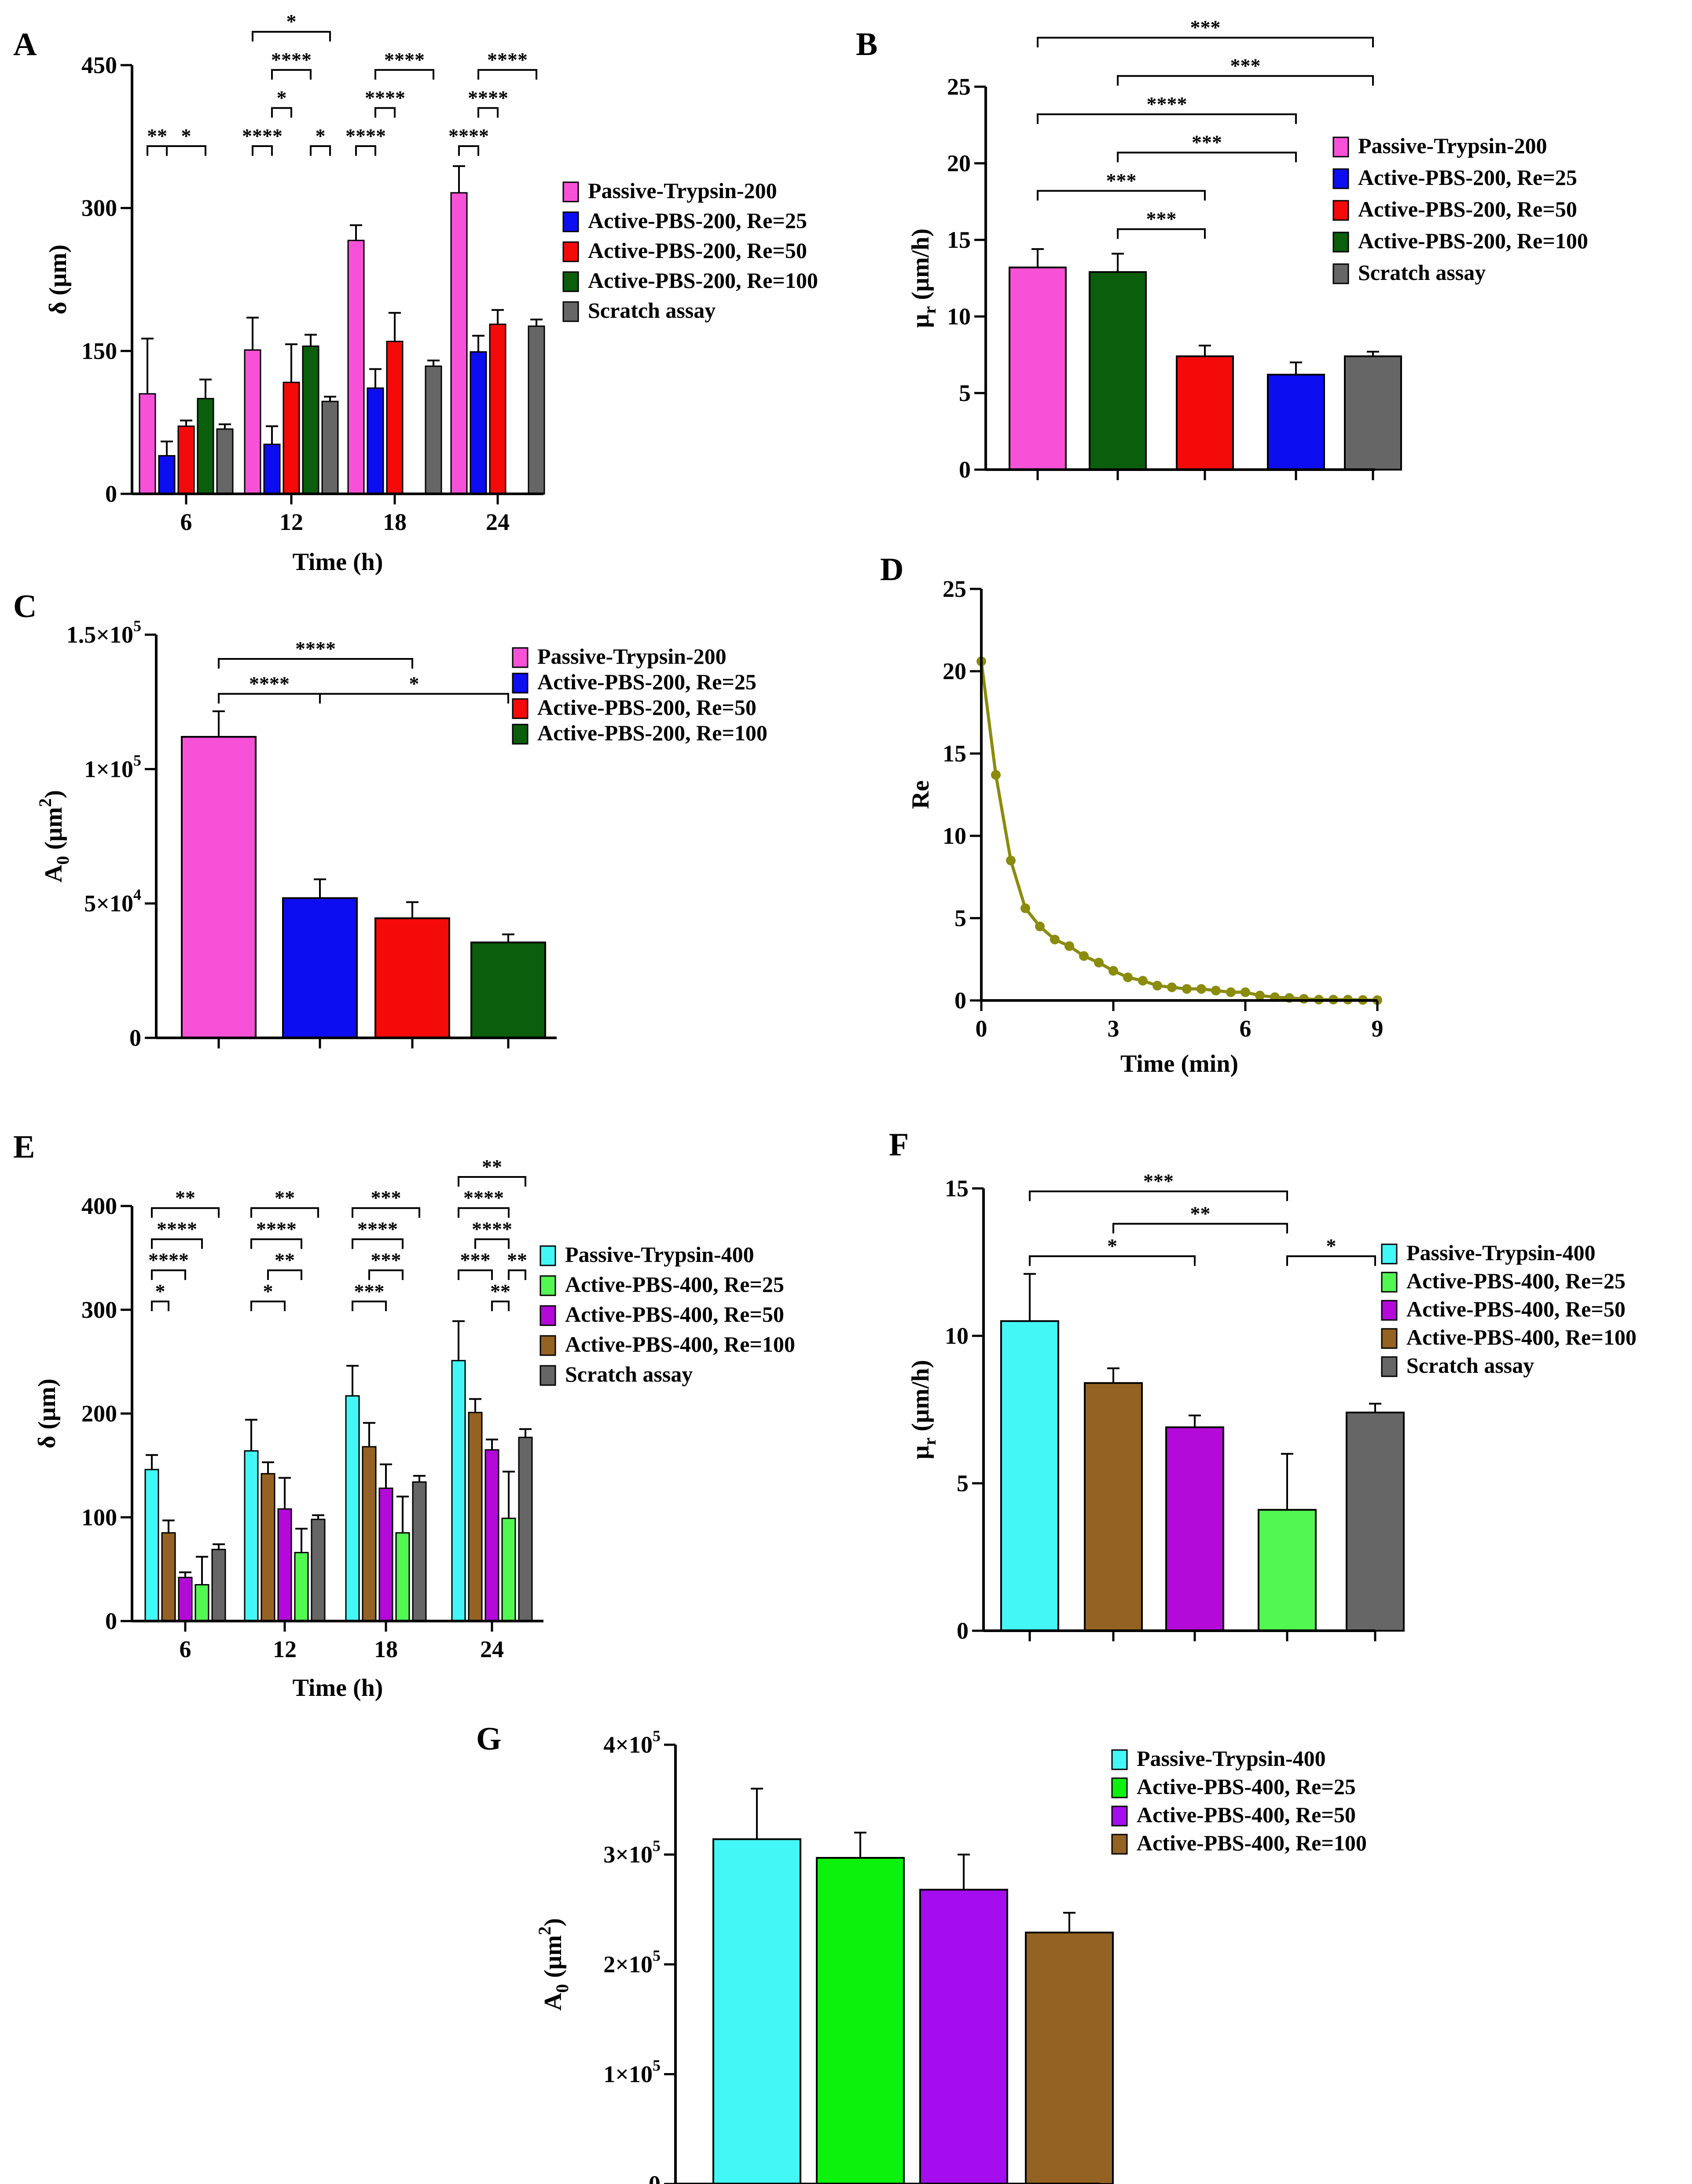 Image resolution: width=1692 pixels, height=2184 pixels. Describe the element at coordinates (99, 65) in the screenshot. I see `y-tick-label: 450` at that location.